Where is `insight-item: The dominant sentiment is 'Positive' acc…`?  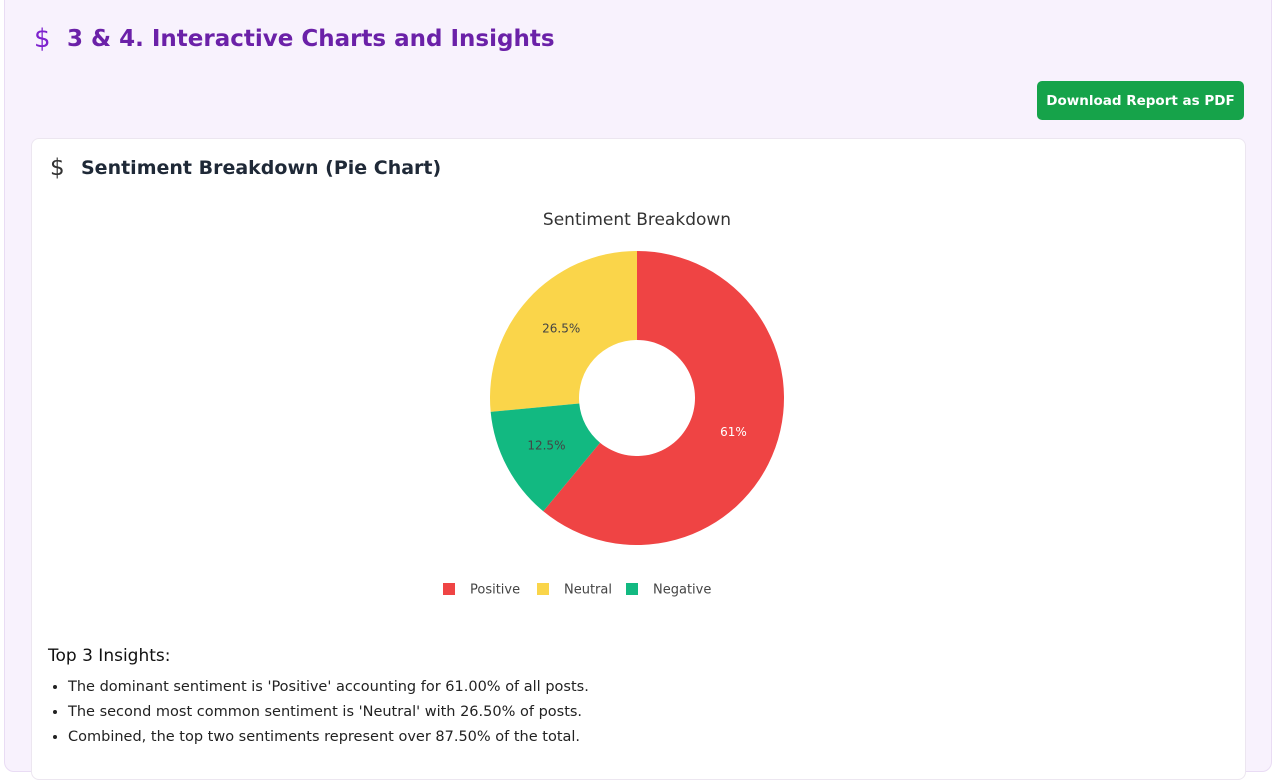 insight-item: The dominant sentiment is 'Positive' acc… is located at coordinates (328, 691).